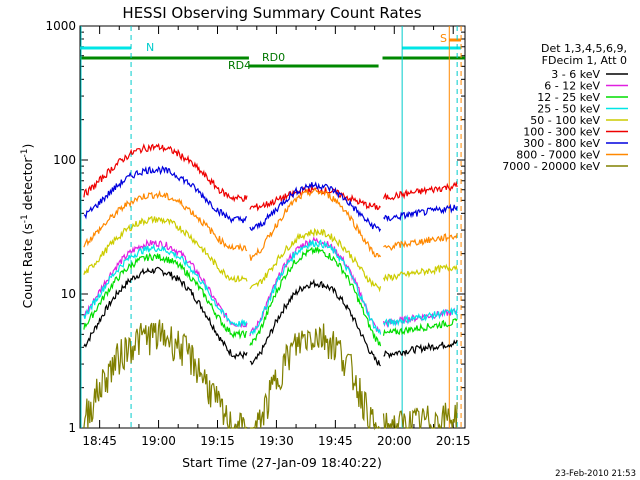 The width and height of the screenshot is (640, 480). I want to click on x-tick-label: 20:00, so click(394, 441).